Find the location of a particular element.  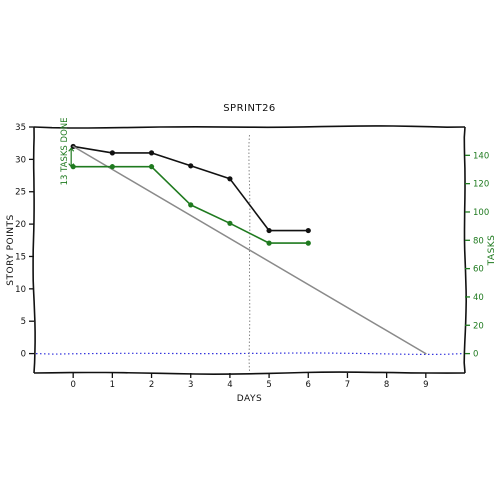

x-tick-label: 2 is located at coordinates (151, 385).